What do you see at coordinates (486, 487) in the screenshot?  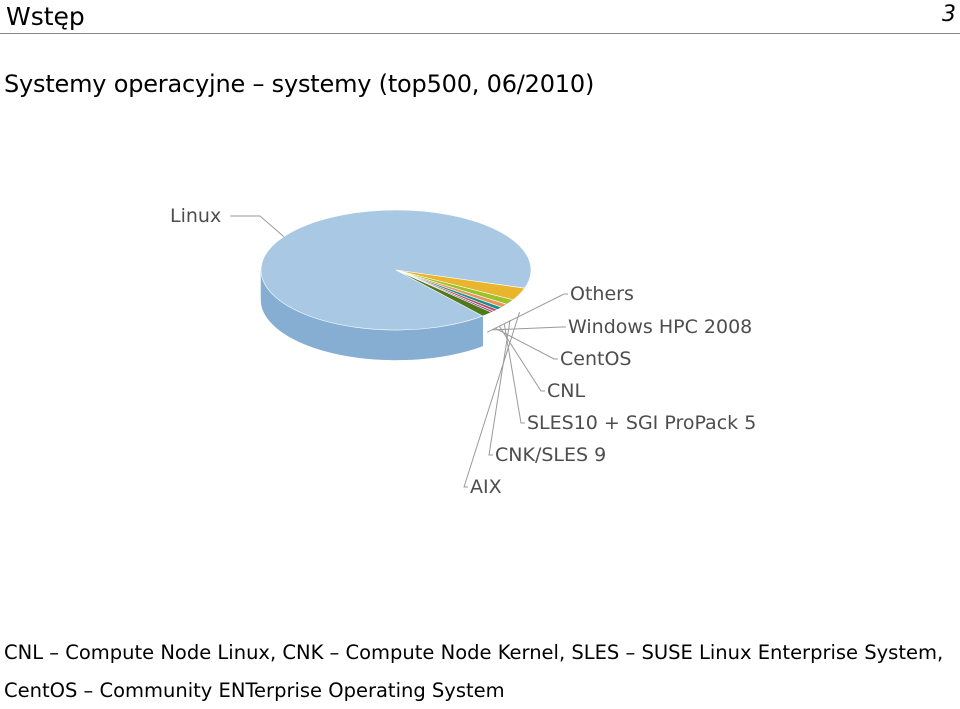 I see `slice-label-aix: AIX` at bounding box center [486, 487].